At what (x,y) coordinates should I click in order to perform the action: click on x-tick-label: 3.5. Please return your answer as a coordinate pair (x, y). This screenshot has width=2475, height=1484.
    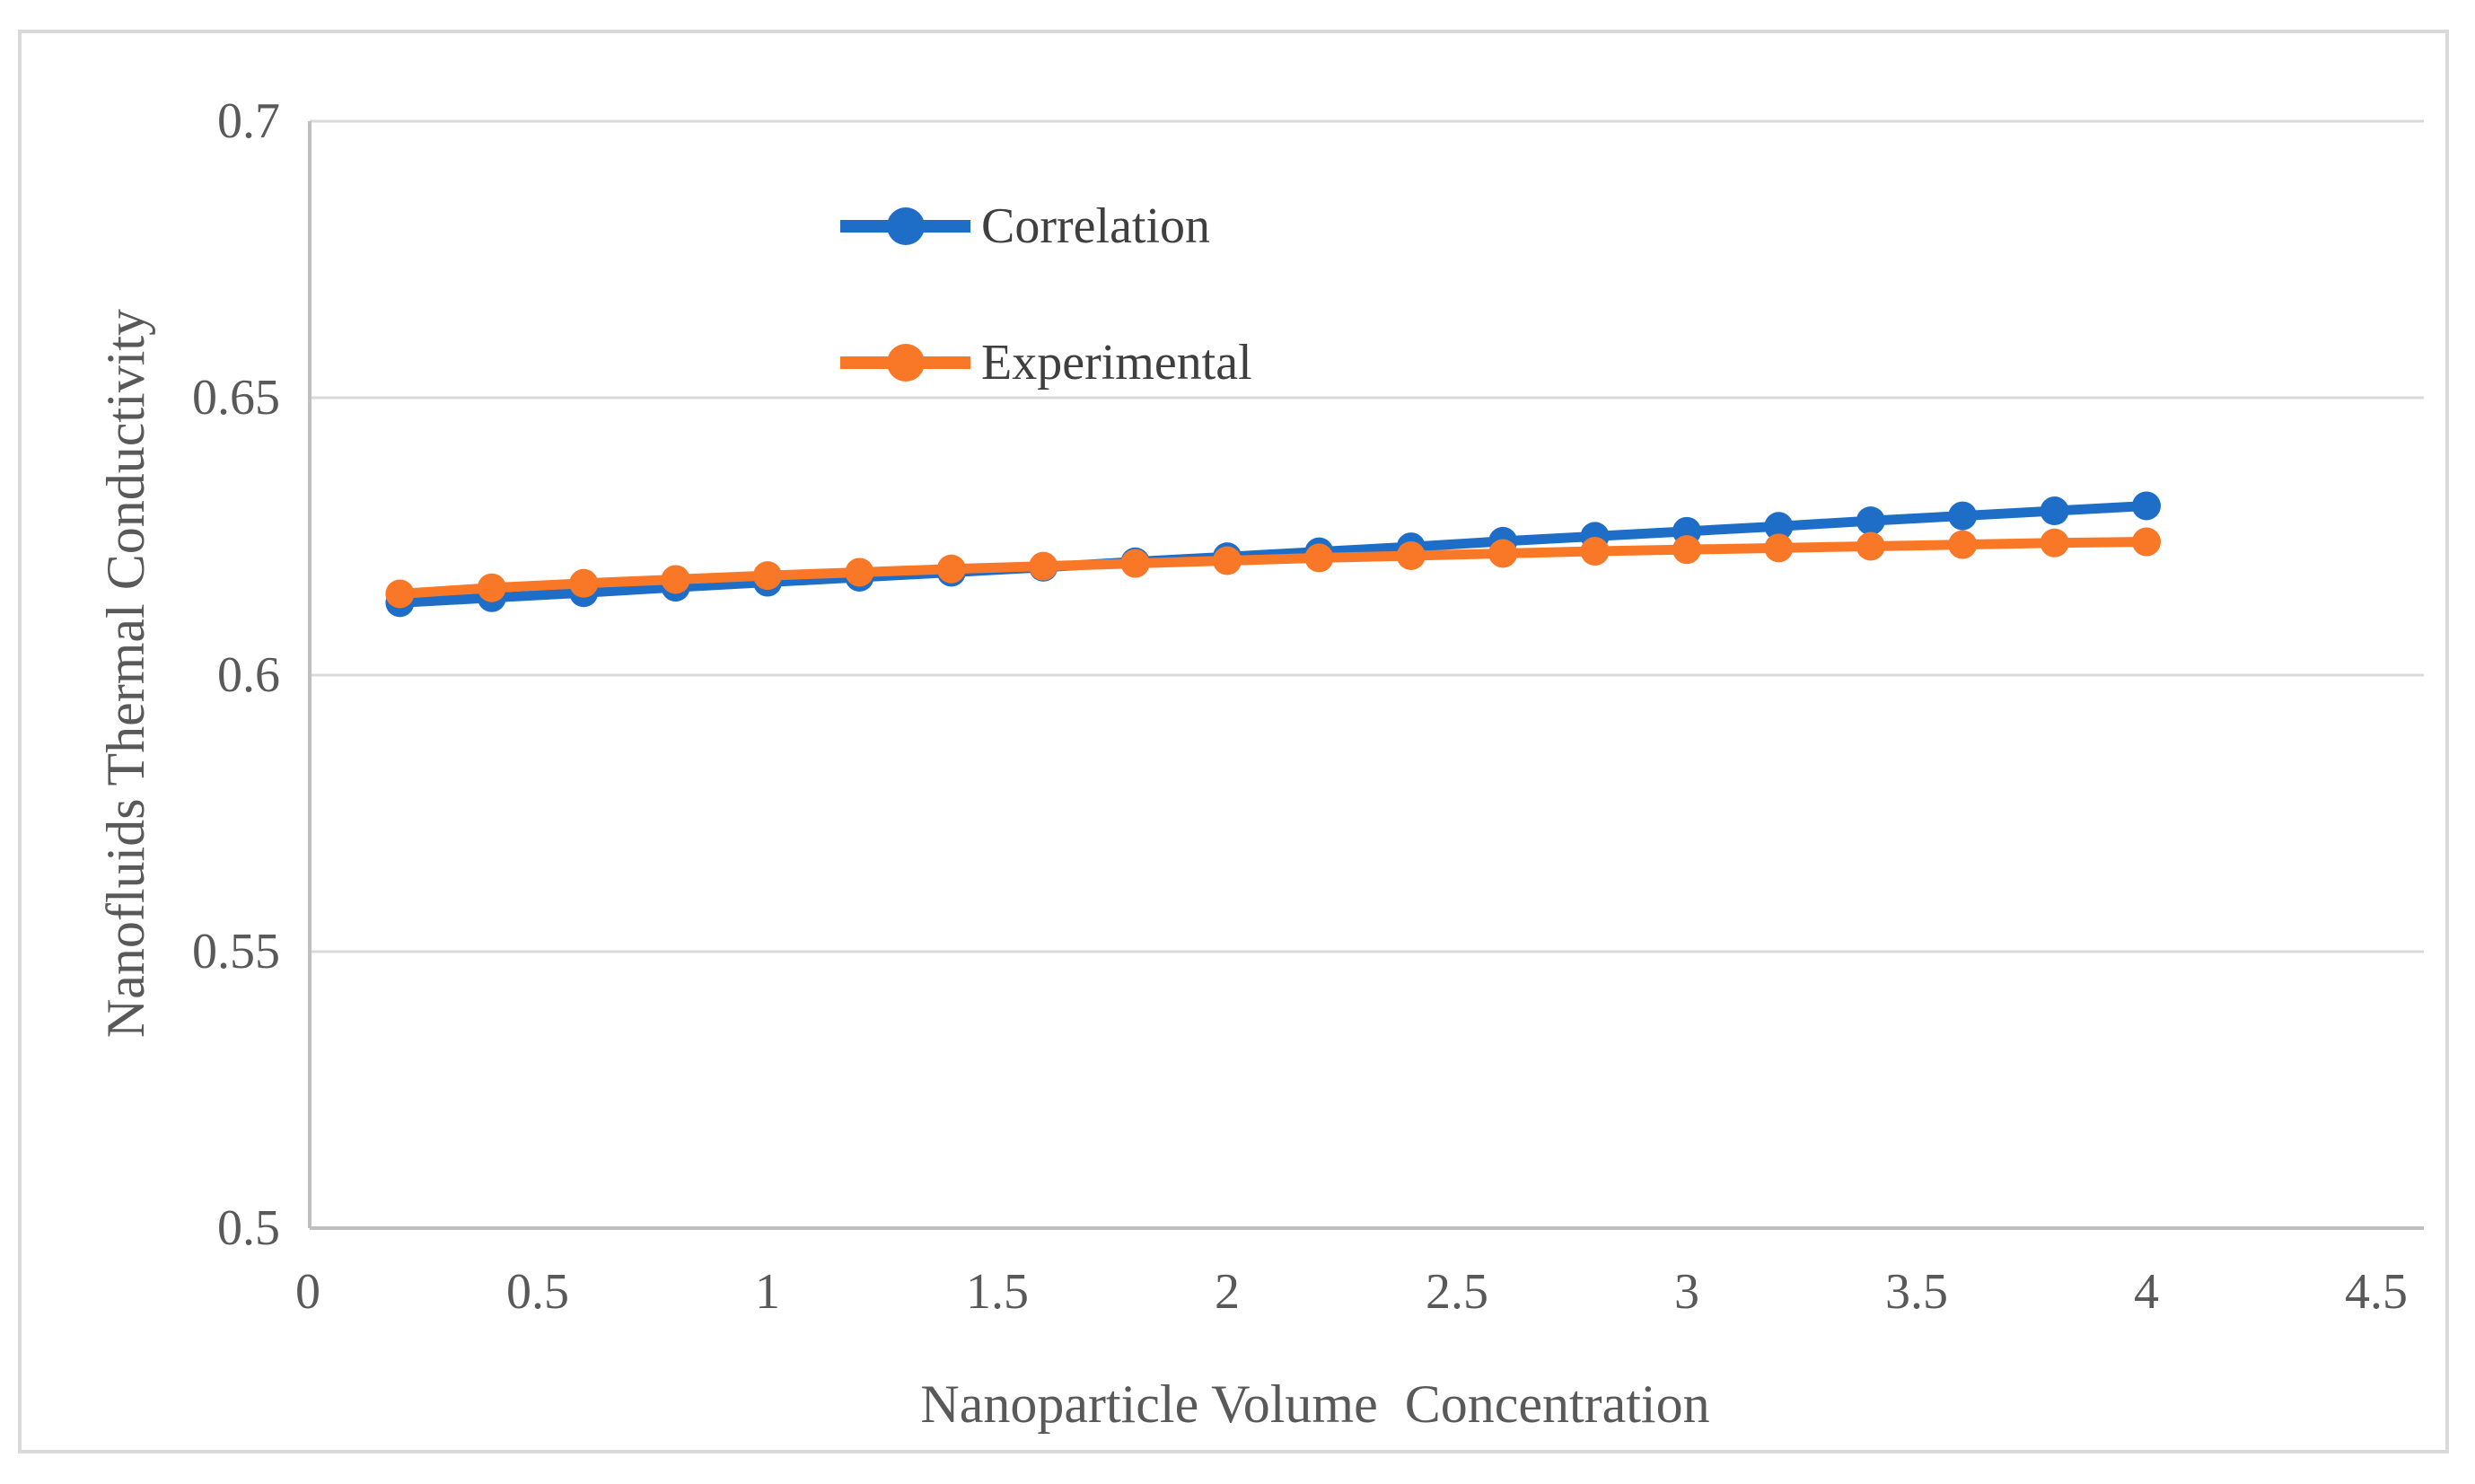
    Looking at the image, I should click on (1917, 1292).